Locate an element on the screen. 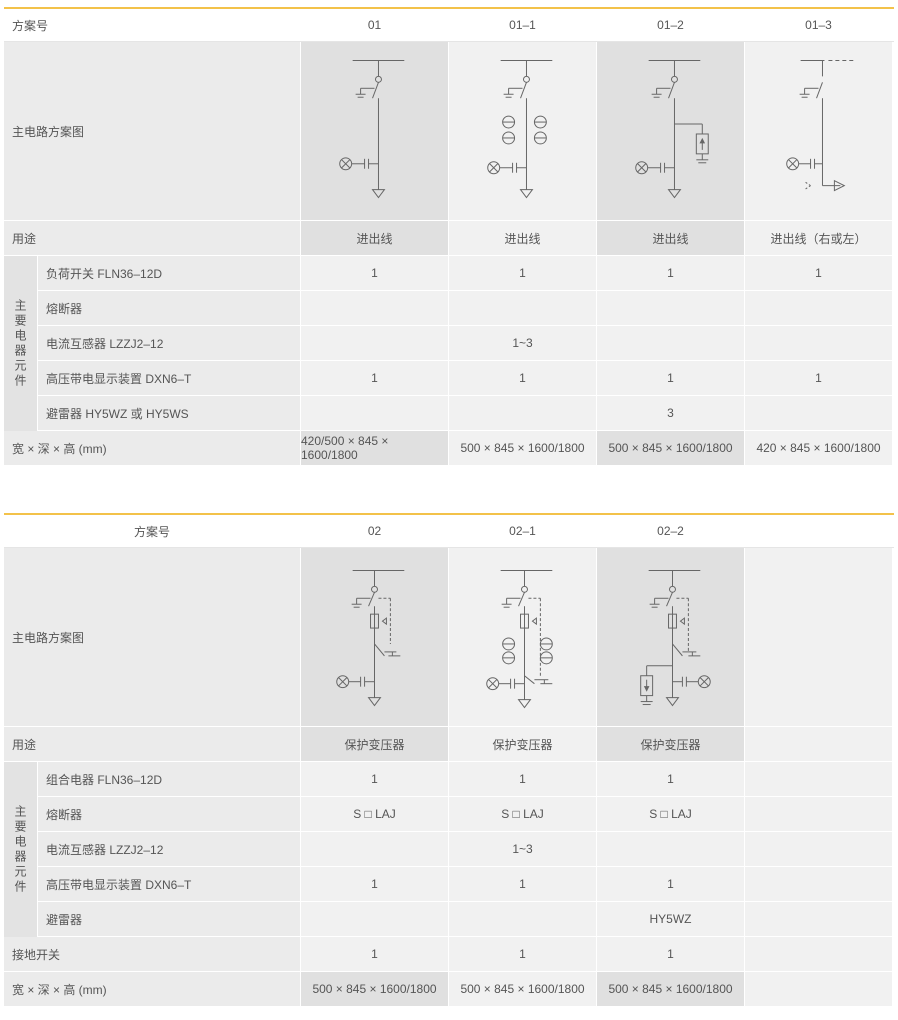 Image resolution: width=898 pixels, height=1020 pixels. header-col: 01 is located at coordinates (375, 25).